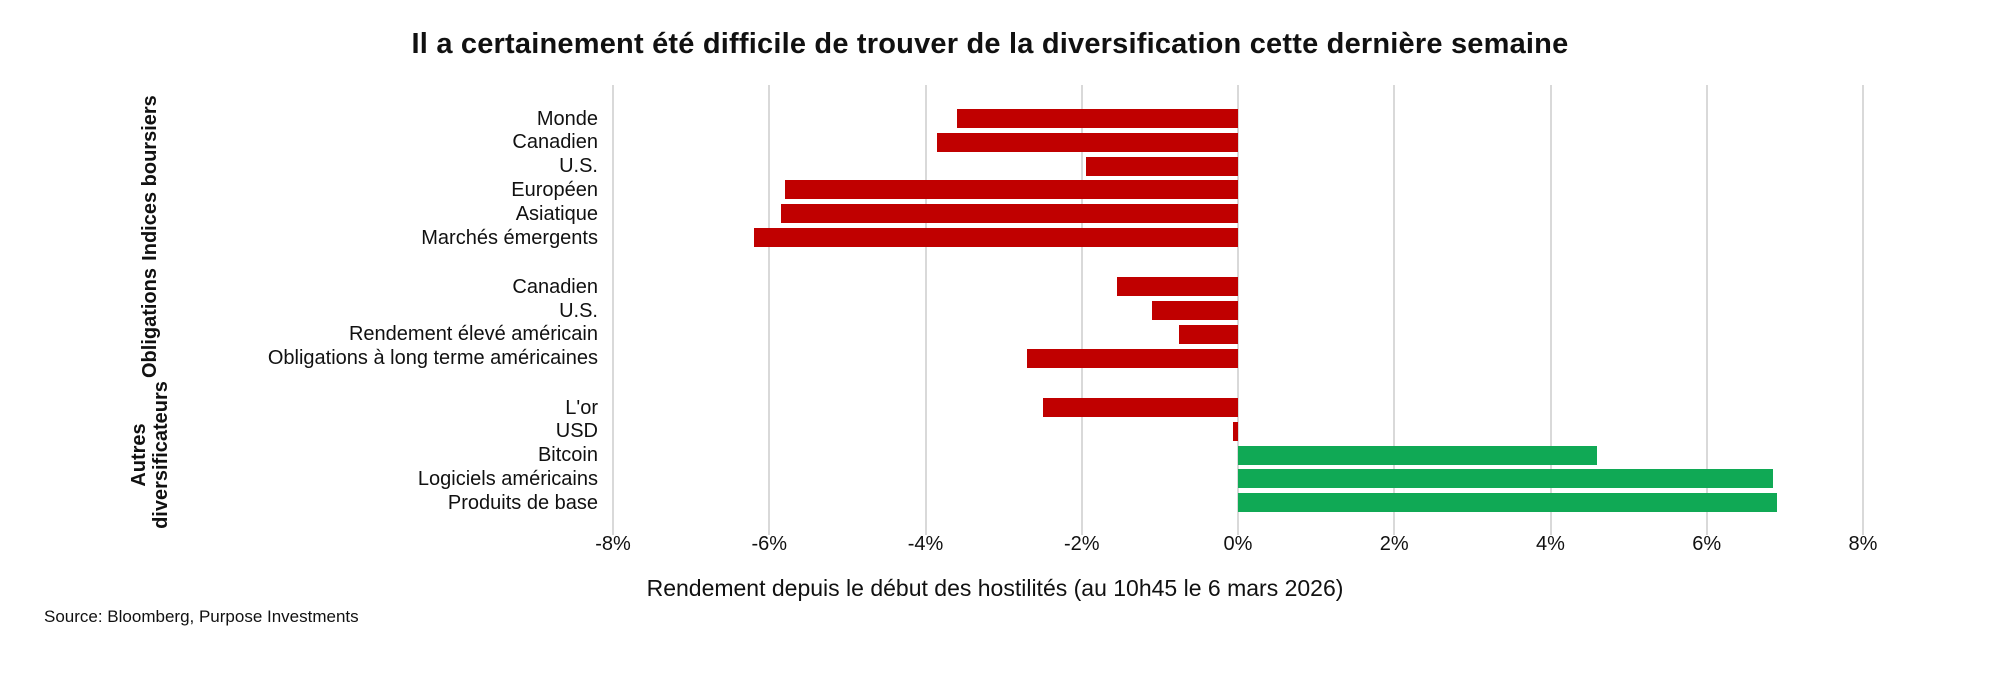  What do you see at coordinates (1863, 544) in the screenshot?
I see `x-tick-label: 8%` at bounding box center [1863, 544].